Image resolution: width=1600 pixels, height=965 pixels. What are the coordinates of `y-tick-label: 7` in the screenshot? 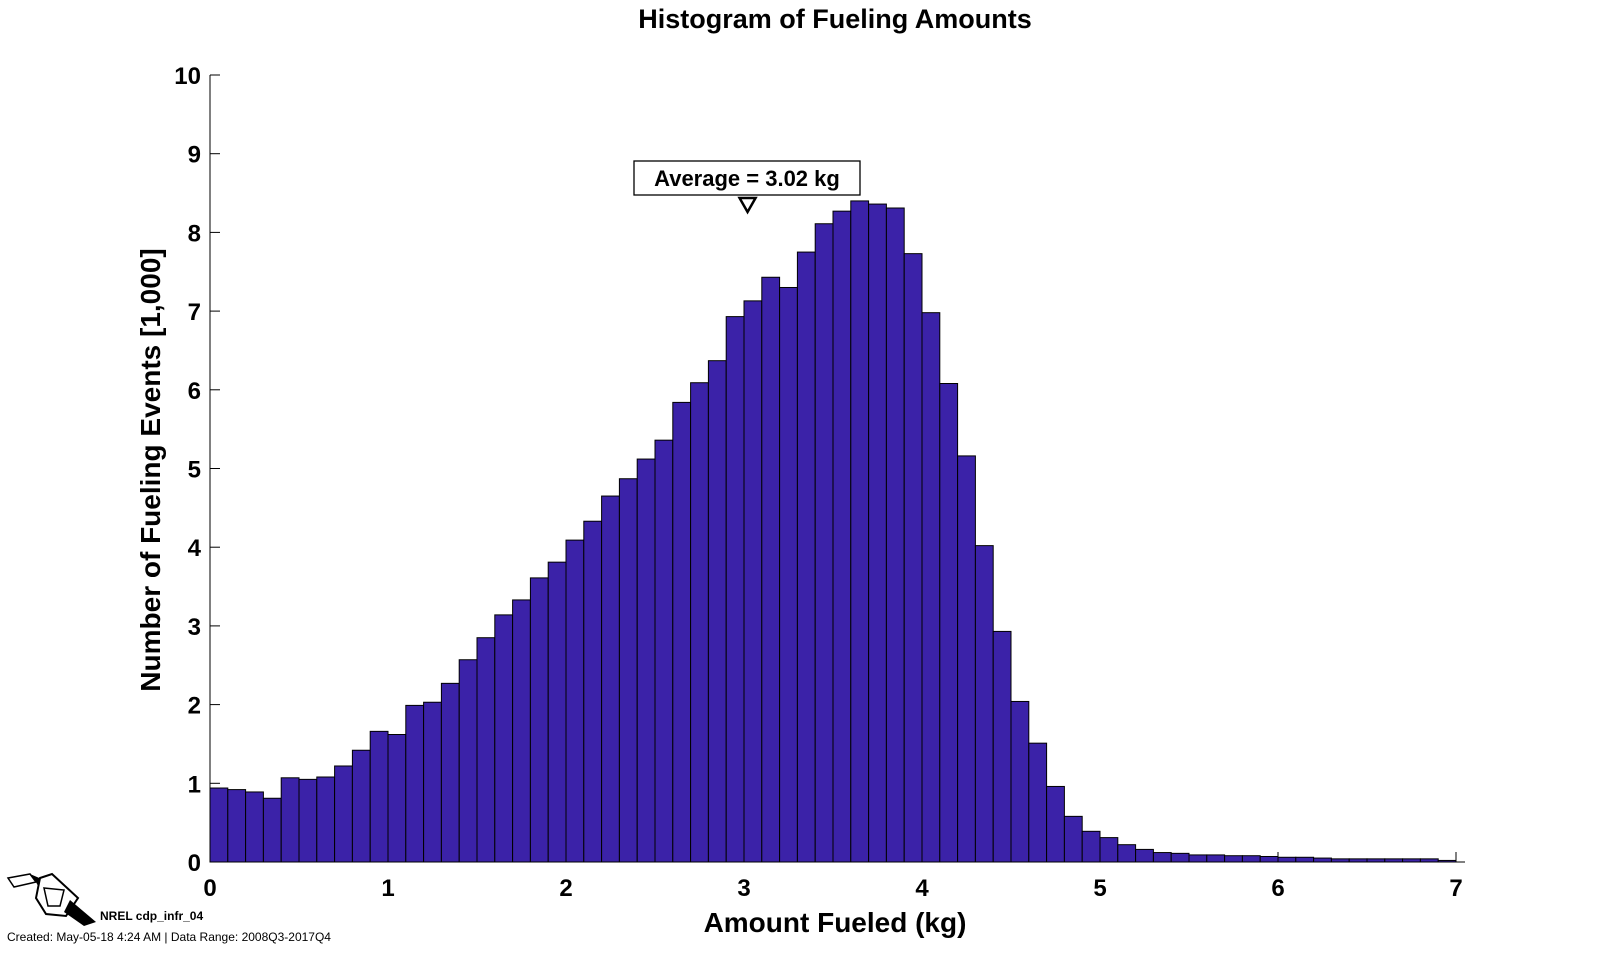 It's located at (194, 312).